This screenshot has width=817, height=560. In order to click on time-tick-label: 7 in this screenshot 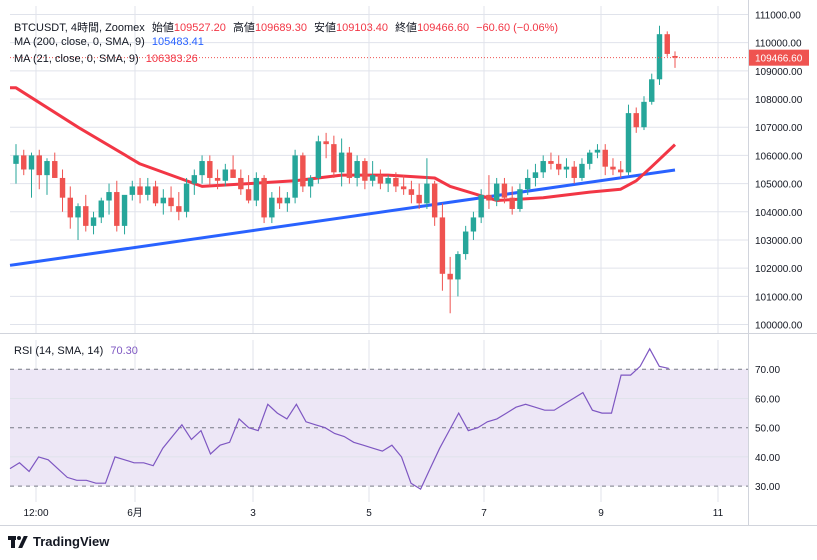, I will do `click(484, 513)`.